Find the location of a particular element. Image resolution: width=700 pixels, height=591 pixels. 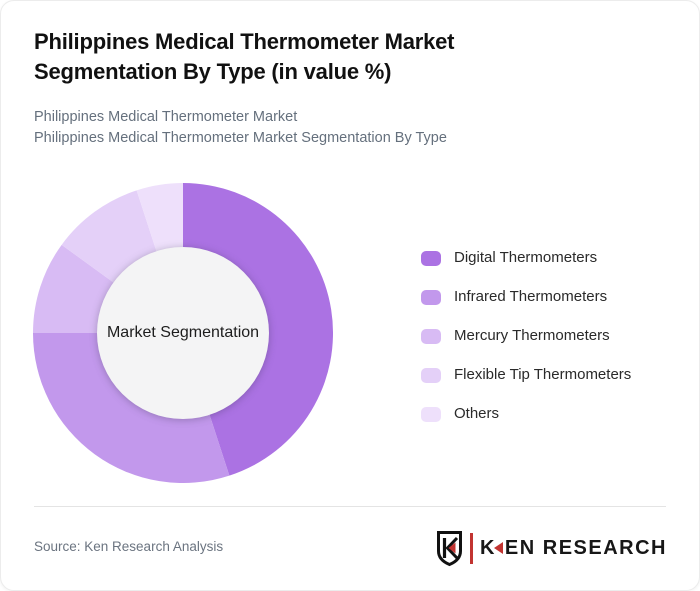

title-line-2: Segmentation By Type (in value %) is located at coordinates (213, 71).